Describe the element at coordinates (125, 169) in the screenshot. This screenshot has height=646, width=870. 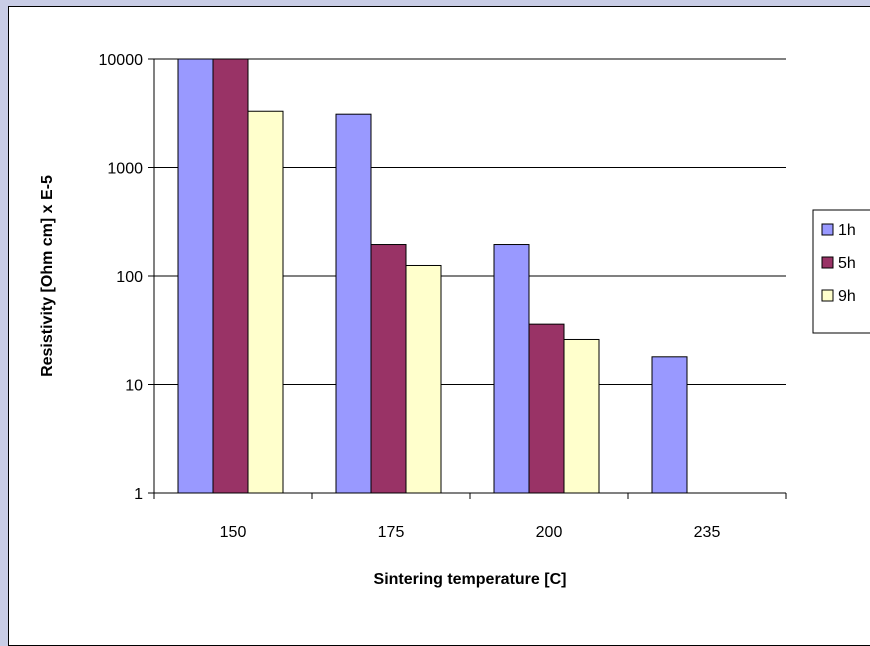
I see `y-tick-label: 1000` at that location.